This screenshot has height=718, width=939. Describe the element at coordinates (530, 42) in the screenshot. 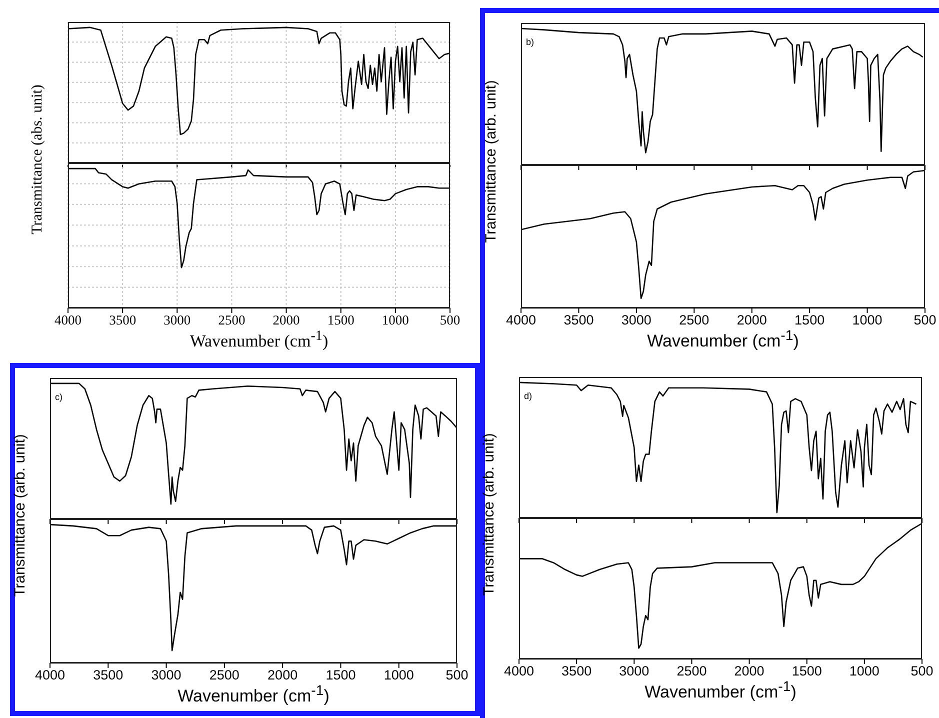

I see `annotation: b)` at that location.